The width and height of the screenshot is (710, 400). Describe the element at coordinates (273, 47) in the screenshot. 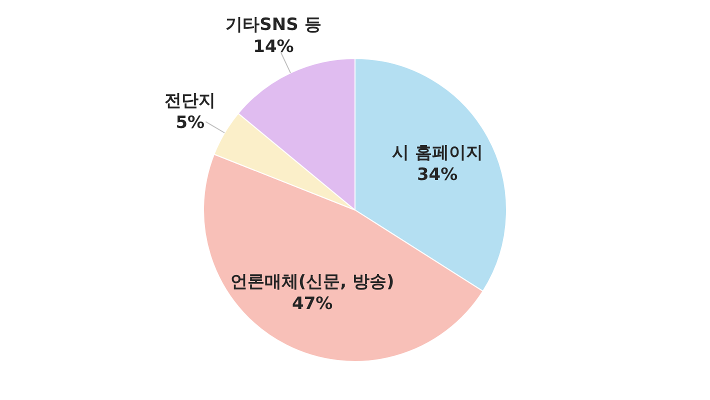

I see `data-label: 14%` at that location.